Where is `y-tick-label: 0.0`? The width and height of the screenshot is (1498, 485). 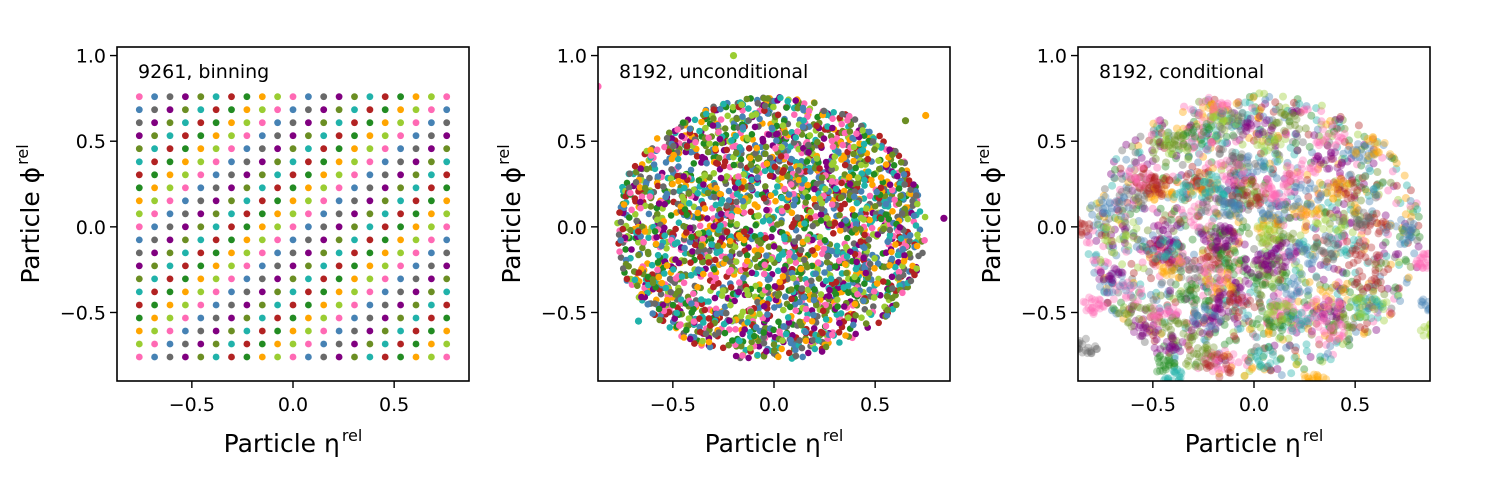
y-tick-label: 0.0 is located at coordinates (91, 228).